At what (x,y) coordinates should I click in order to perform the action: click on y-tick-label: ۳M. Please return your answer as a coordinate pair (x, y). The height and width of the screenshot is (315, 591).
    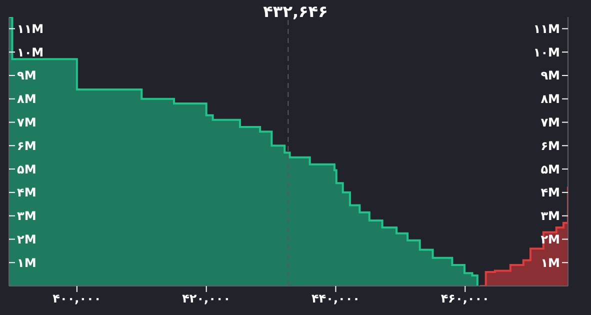
    Looking at the image, I should click on (26, 216).